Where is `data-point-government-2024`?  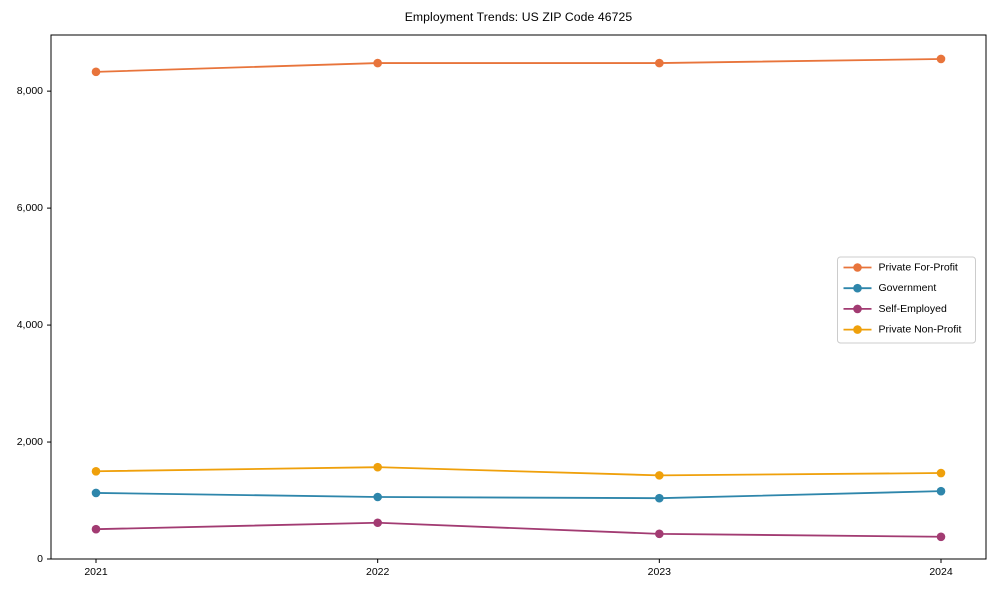
data-point-government-2024 is located at coordinates (941, 491).